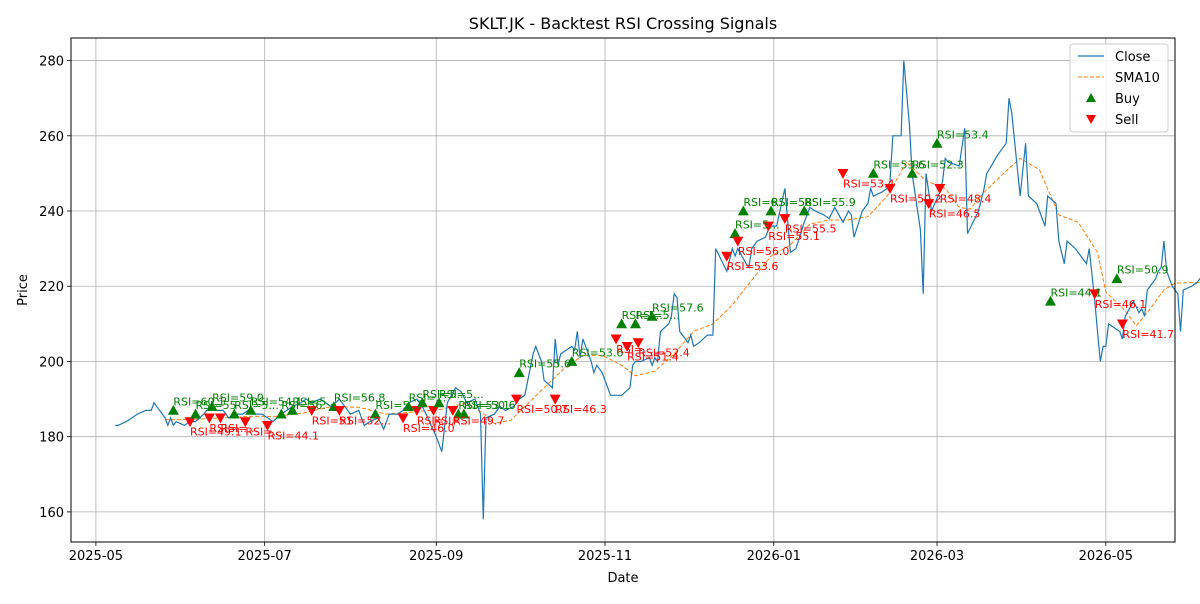  Describe the element at coordinates (484, 405) in the screenshot. I see `buy-signal-label: RSI=53.1` at that location.